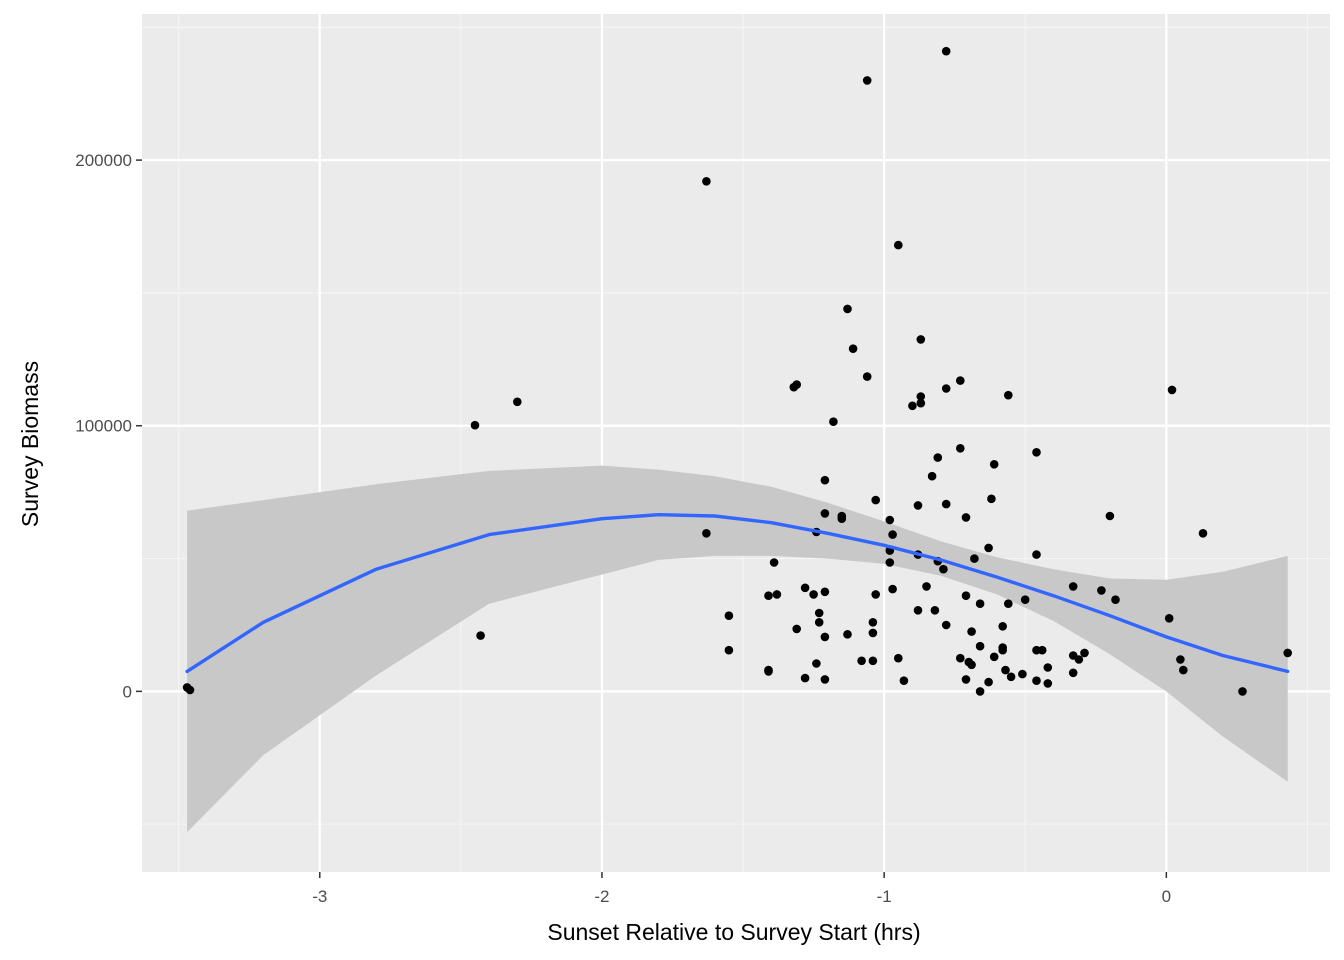 This screenshot has height=960, width=1344. I want to click on x-tick-label: 0, so click(1166, 896).